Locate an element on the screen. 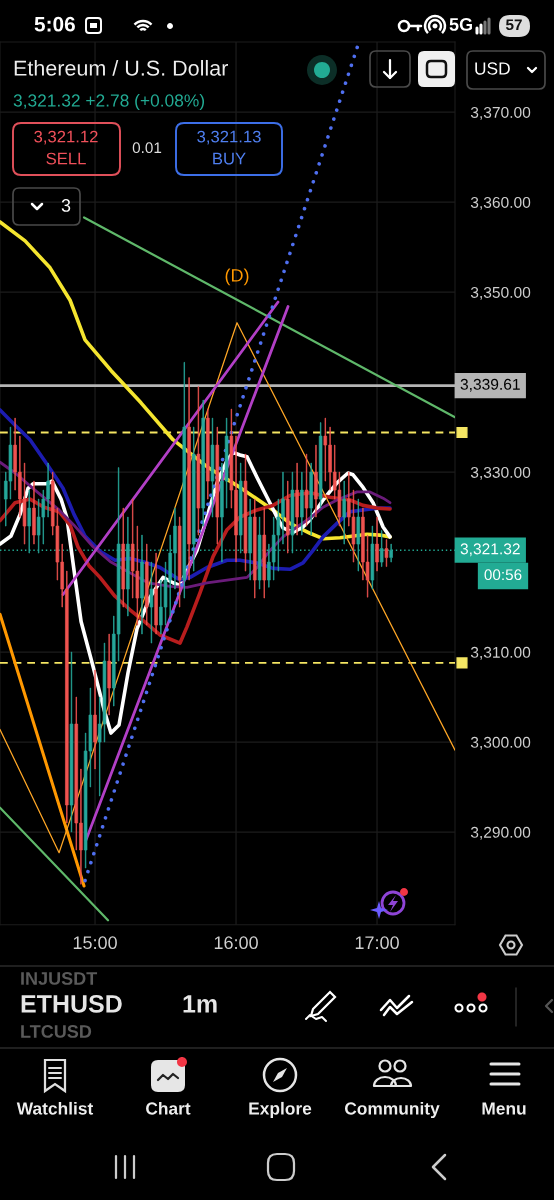 This screenshot has width=554, height=1200. ref-line-label: 3,321.32 is located at coordinates (490, 550).